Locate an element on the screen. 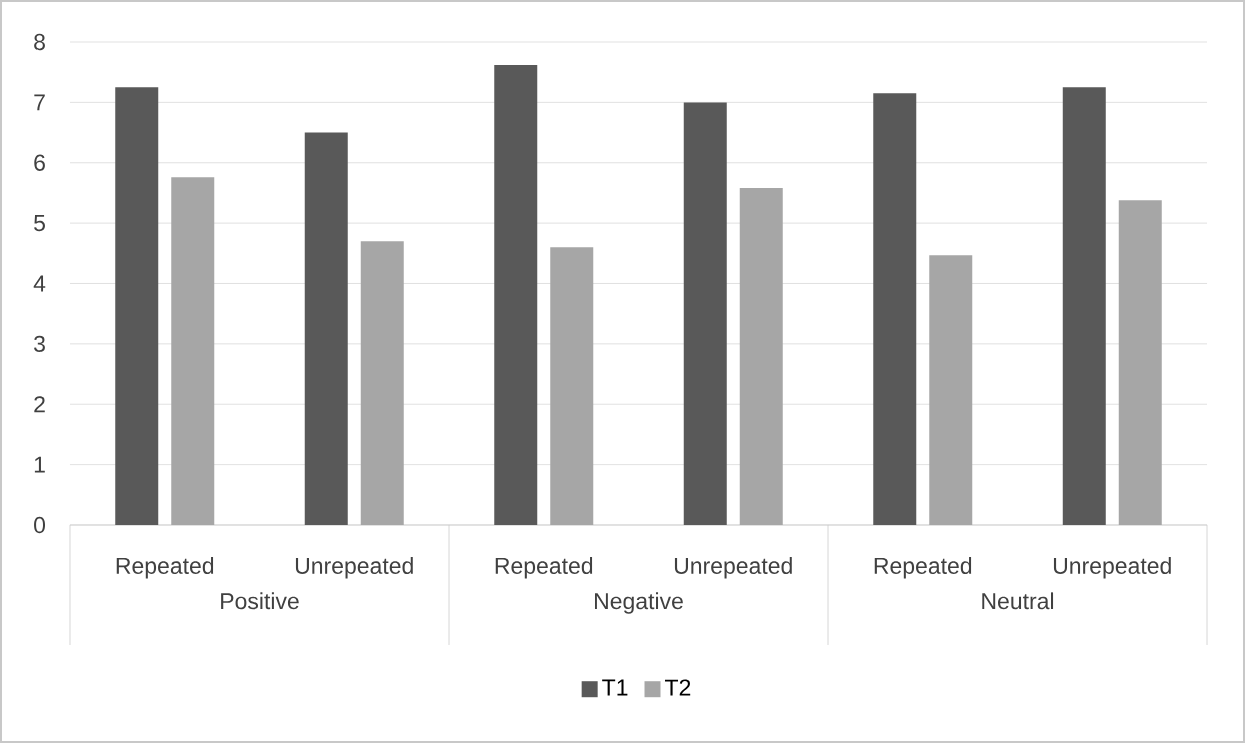 Image resolution: width=1245 pixels, height=743 pixels. legend-label: T1 is located at coordinates (615, 687).